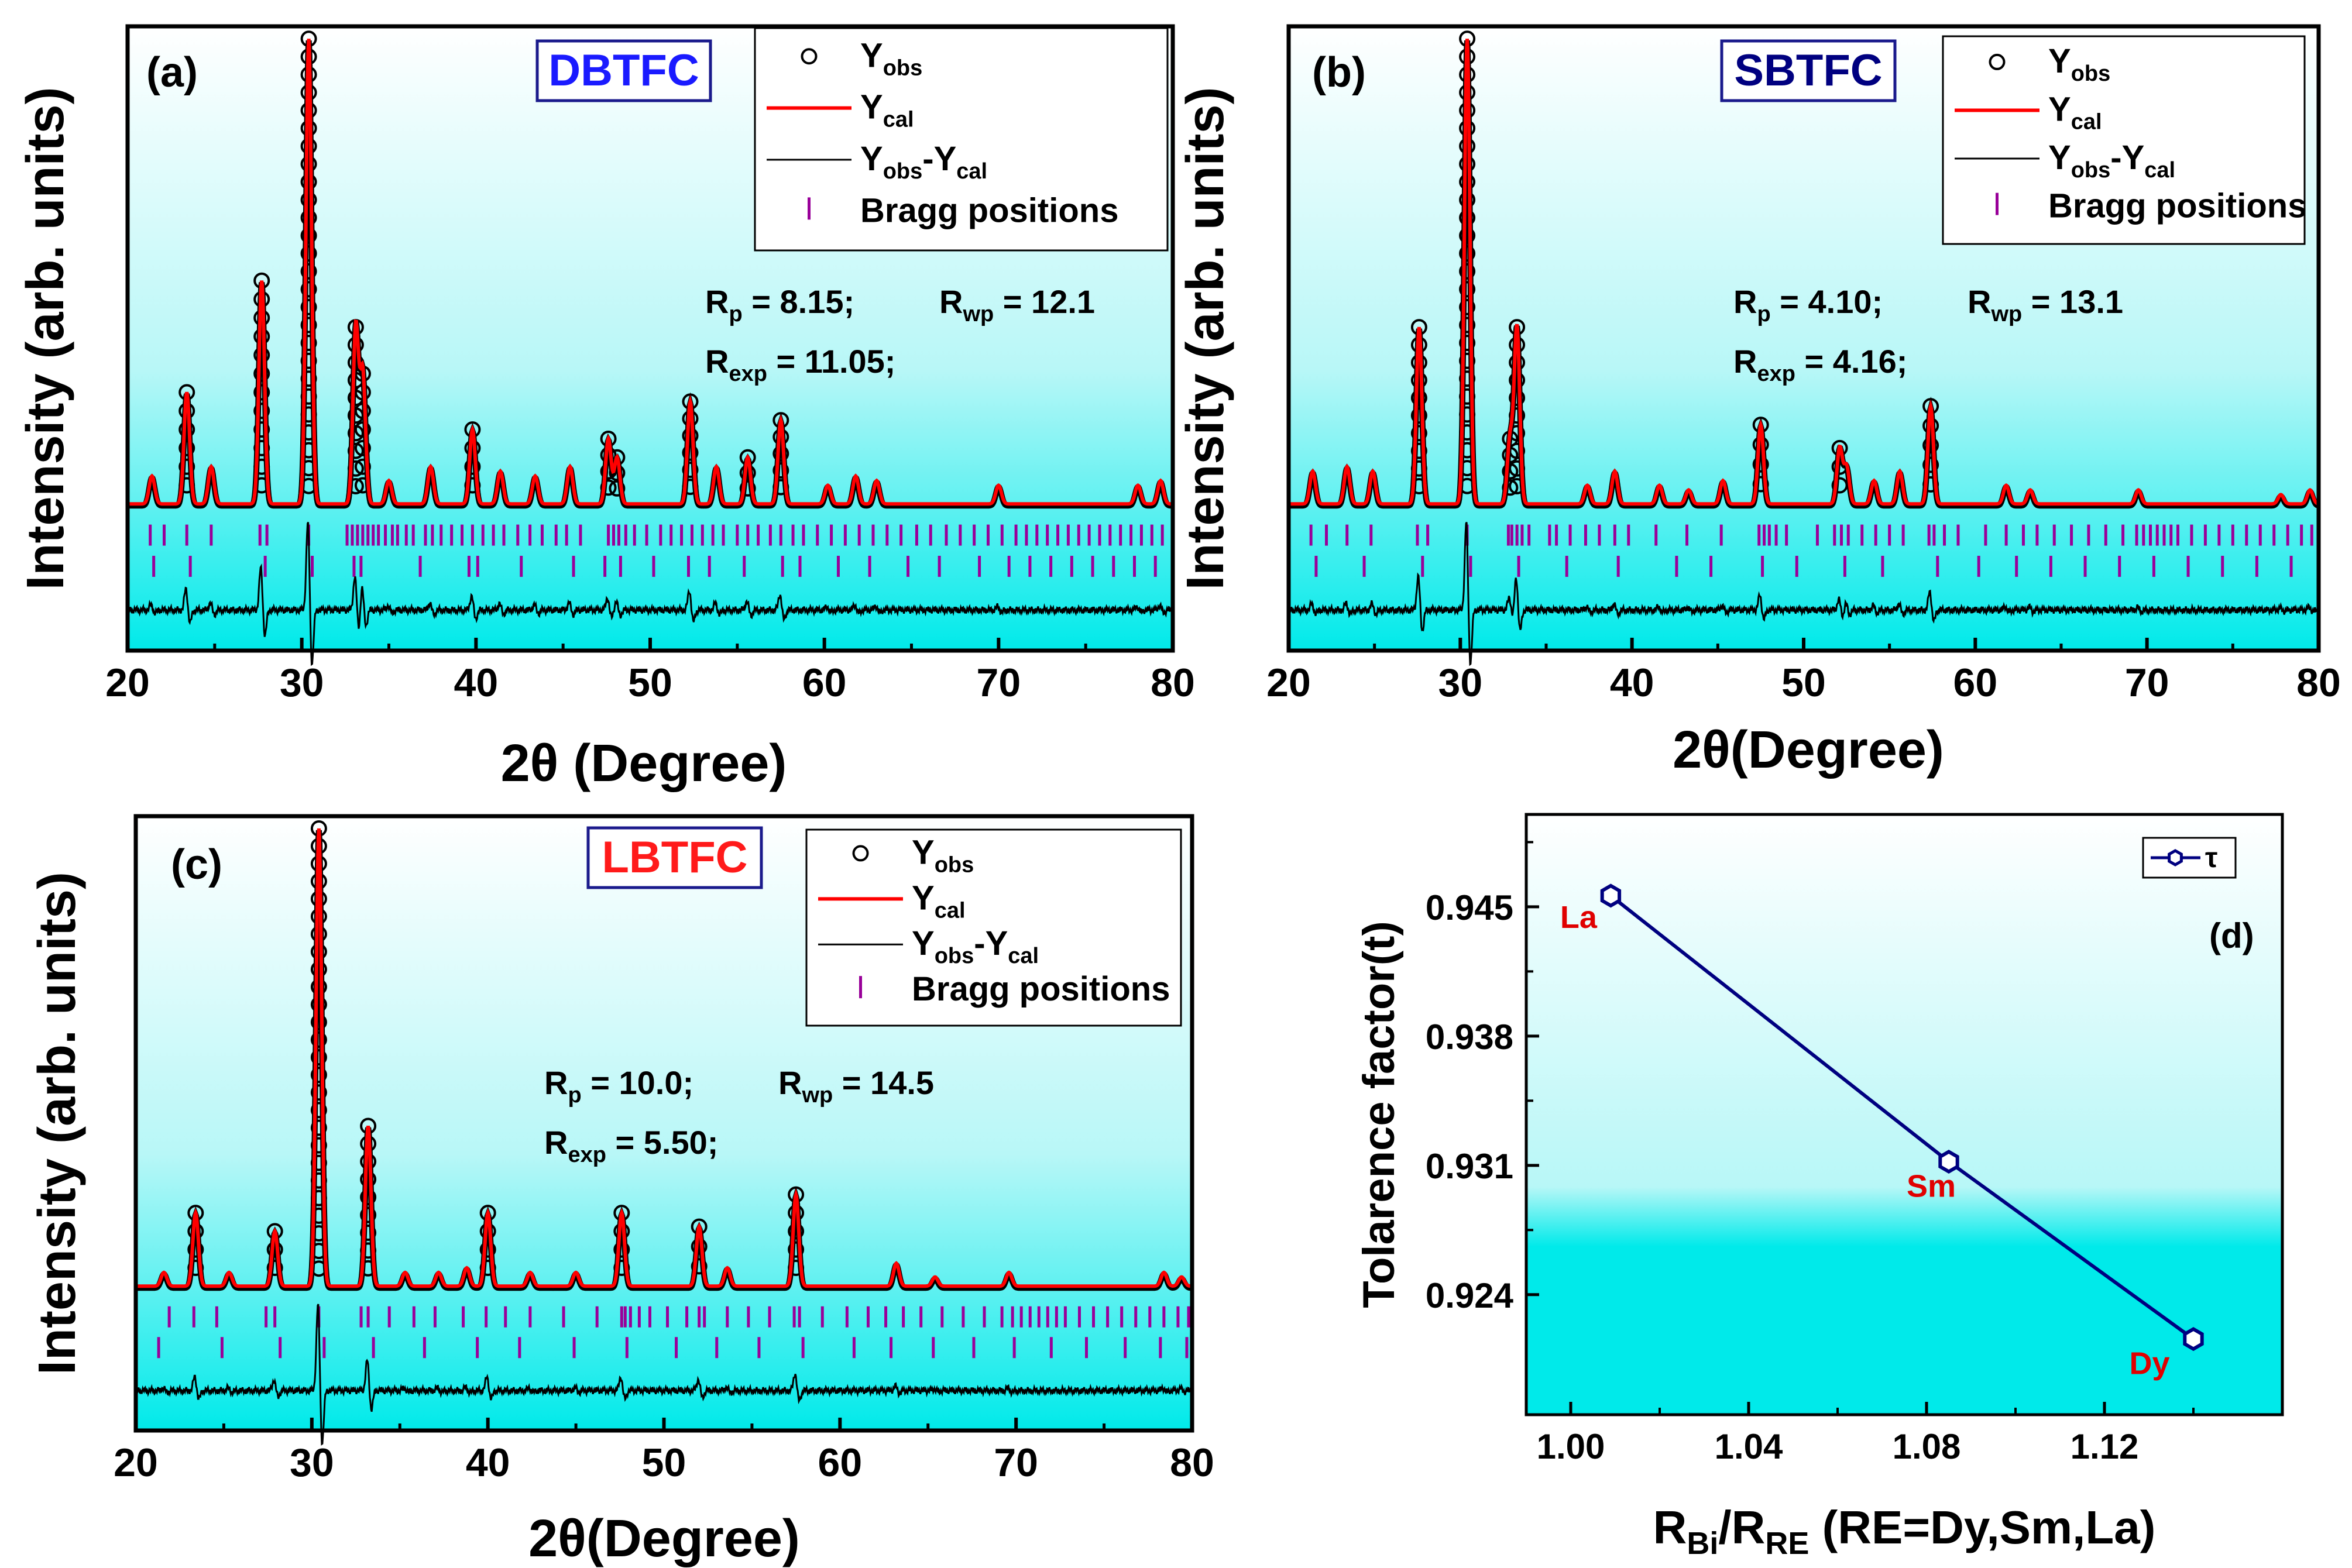  I want to click on r-factors: Rp = 8.15; Rwp = 12.1 Rexp = 11.05;, so click(900, 335).